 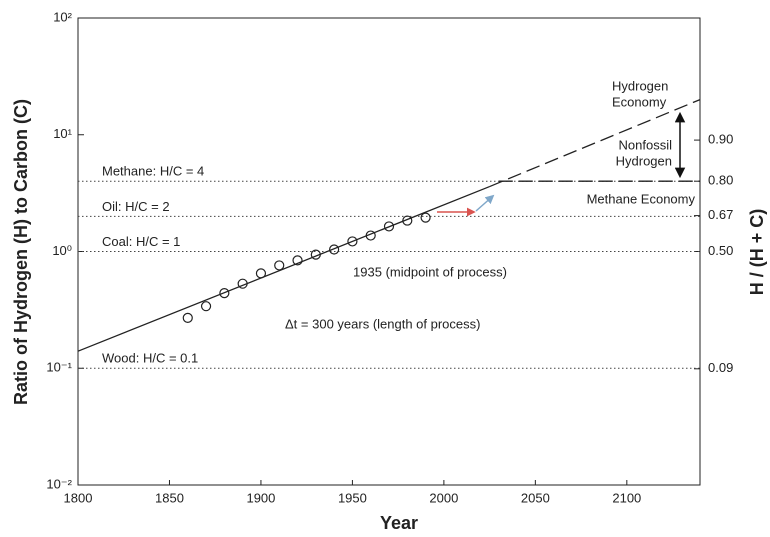 What do you see at coordinates (352, 497) in the screenshot?
I see `x-tick-label: 1950` at bounding box center [352, 497].